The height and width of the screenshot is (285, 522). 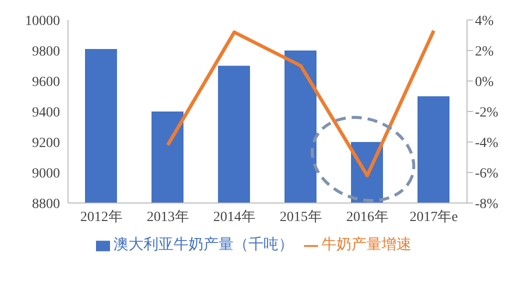 What do you see at coordinates (101, 216) in the screenshot?
I see `x-tick-label: 2012年` at bounding box center [101, 216].